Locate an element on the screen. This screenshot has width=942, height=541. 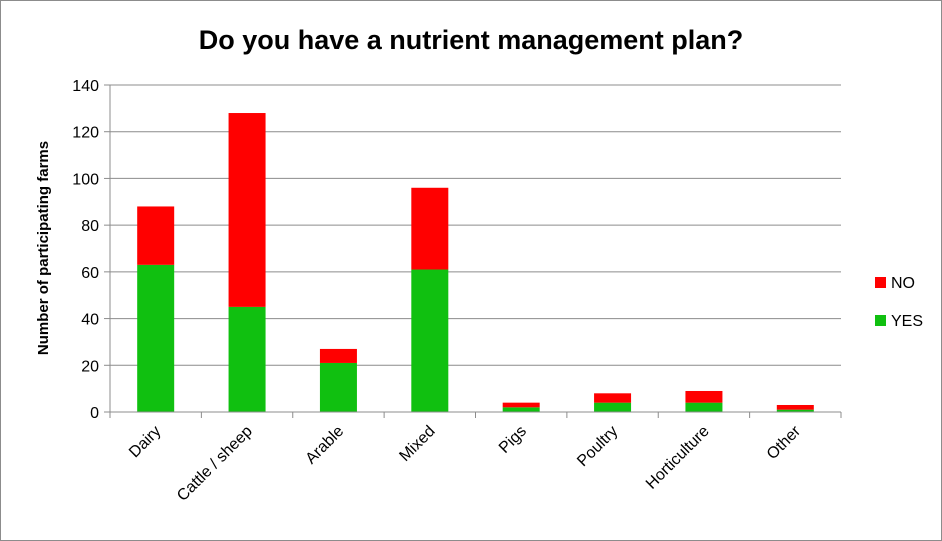
x-tick-label: Other is located at coordinates (784, 442).